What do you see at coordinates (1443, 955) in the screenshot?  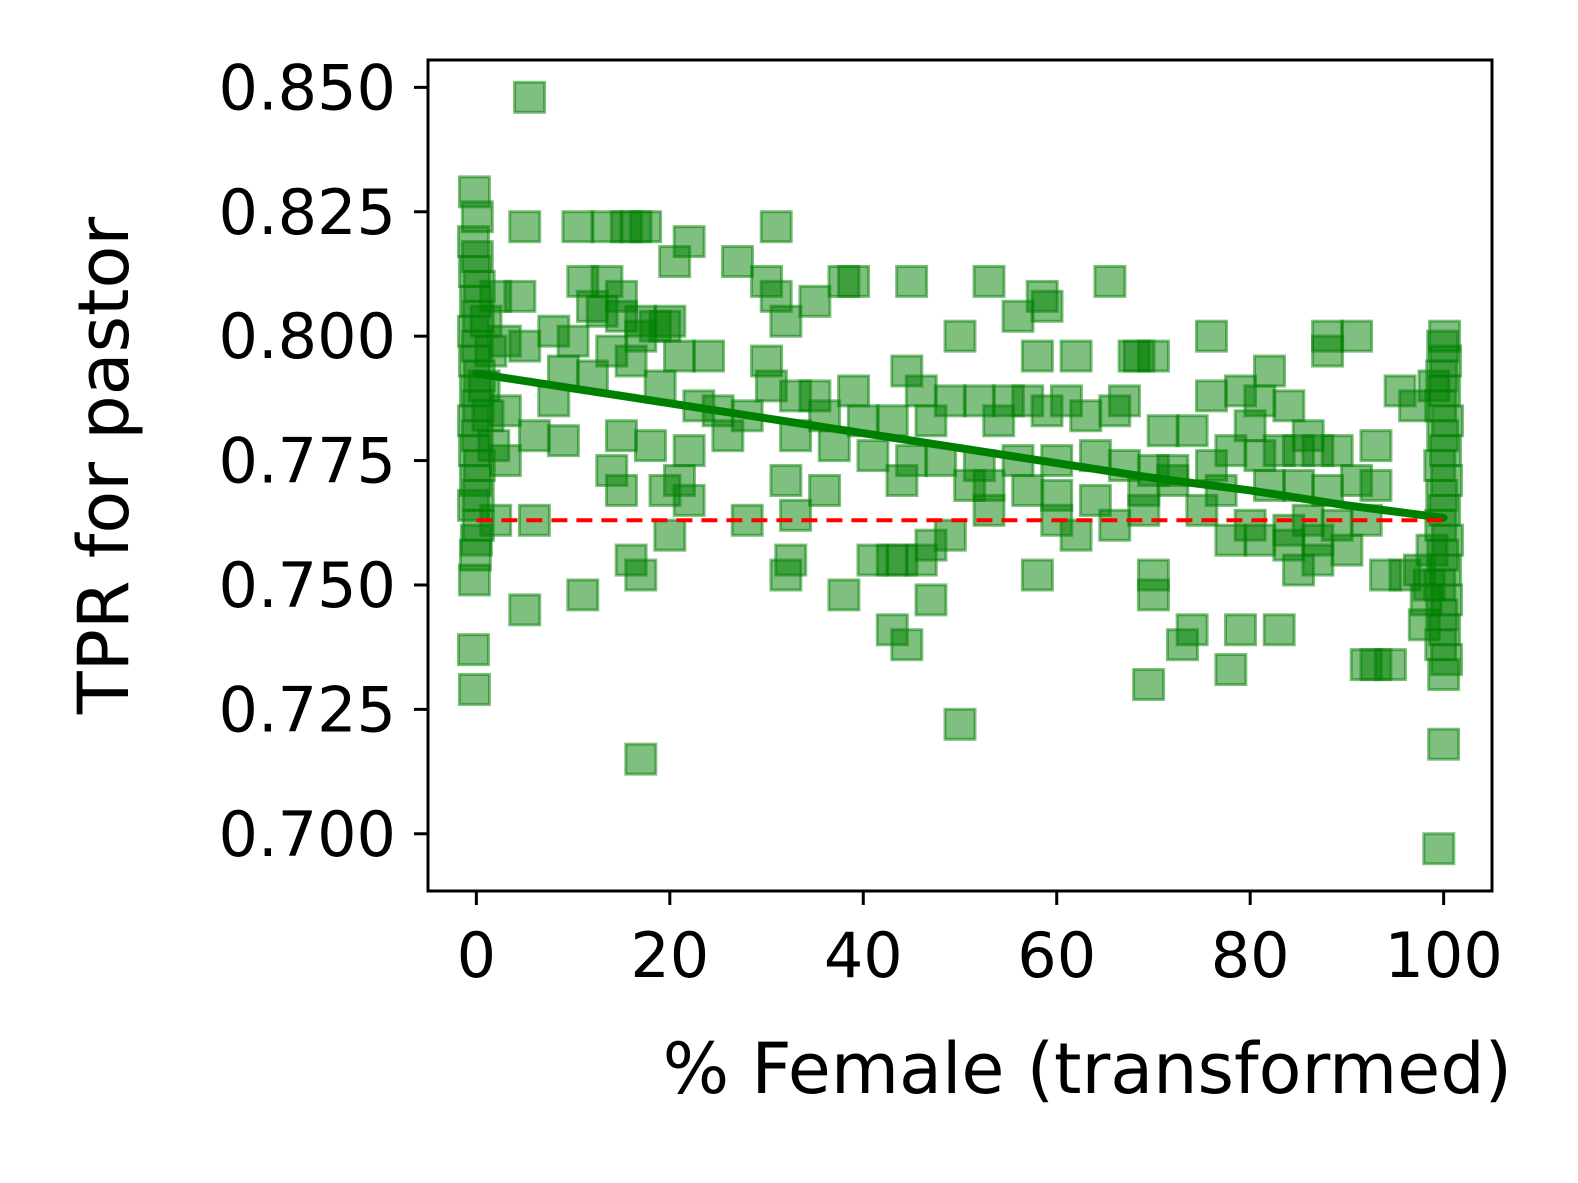 I see `x-tick-label: 100` at bounding box center [1443, 955].